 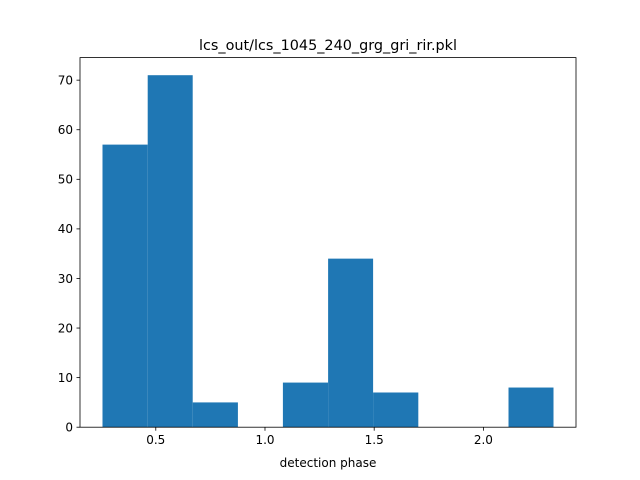 What do you see at coordinates (65, 279) in the screenshot?
I see `y-tick-label: 30` at bounding box center [65, 279].